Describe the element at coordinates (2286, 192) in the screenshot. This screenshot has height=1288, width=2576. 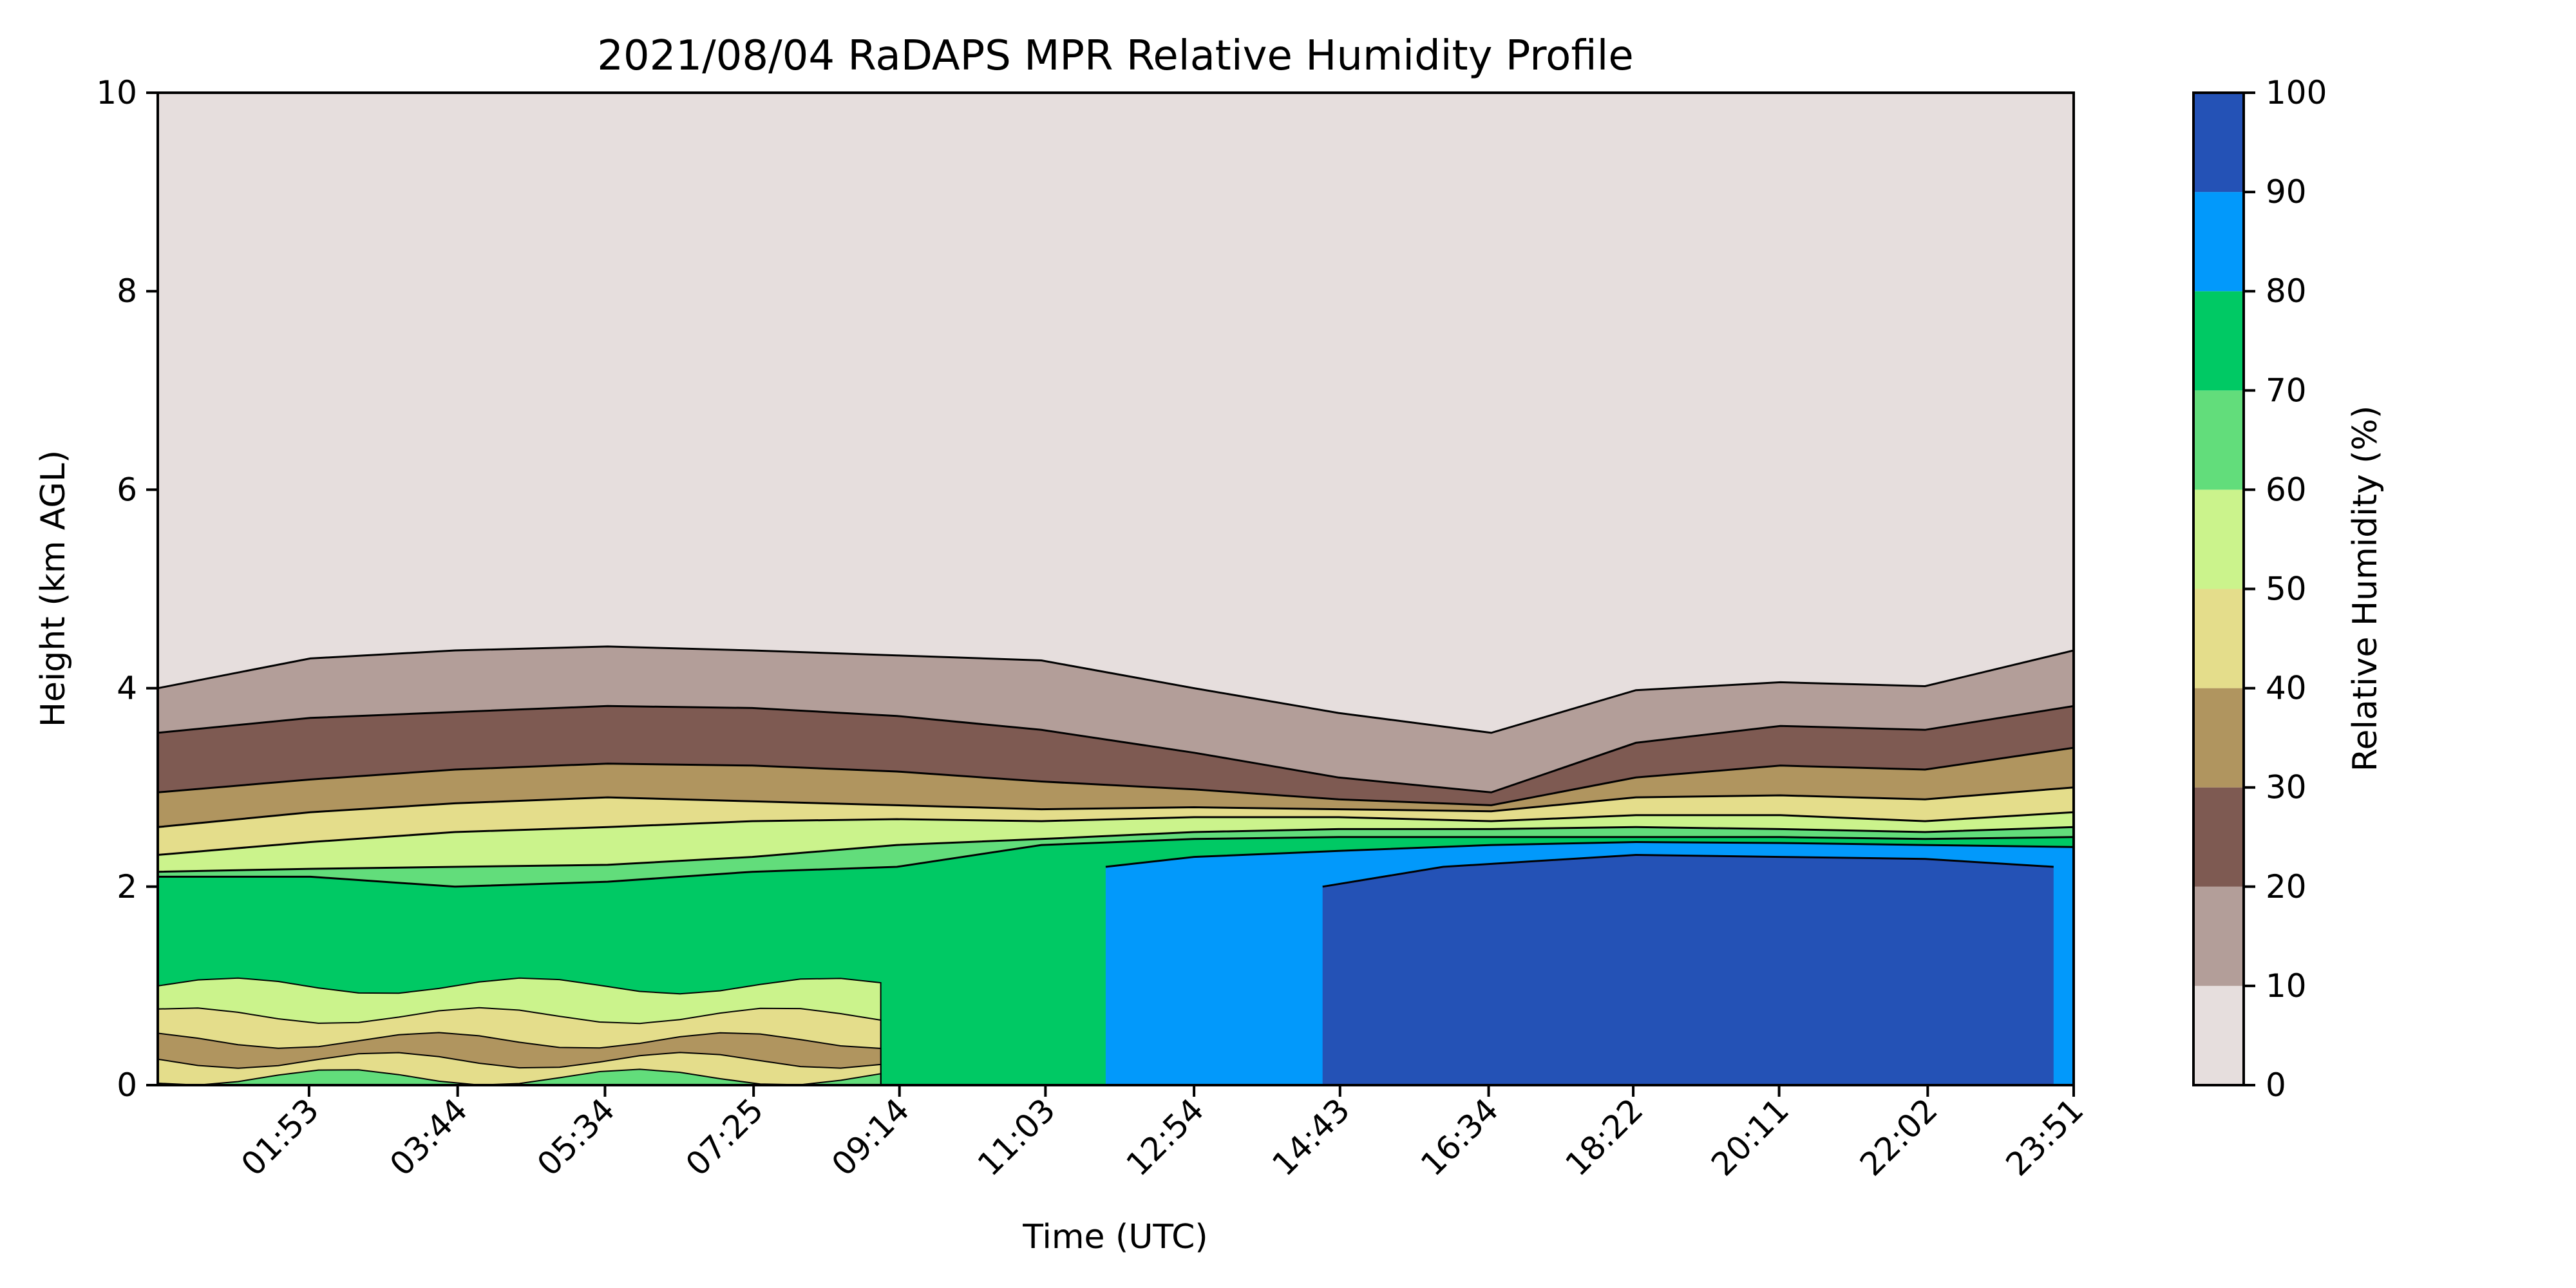
I see `colorbar-tick-label: 90` at that location.